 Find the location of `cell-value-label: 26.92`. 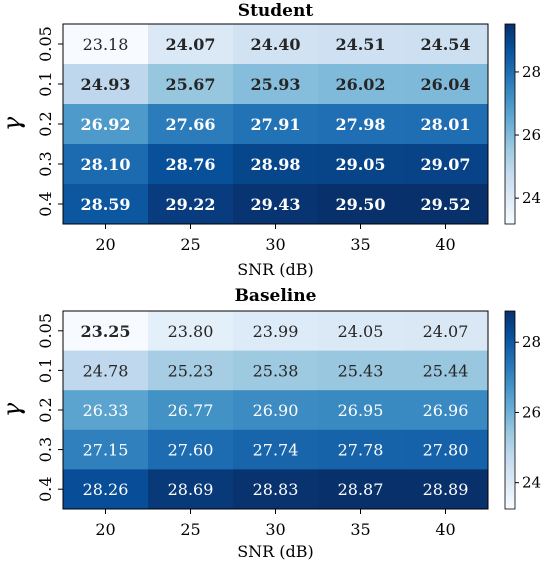

cell-value-label: 26.92 is located at coordinates (105, 124).